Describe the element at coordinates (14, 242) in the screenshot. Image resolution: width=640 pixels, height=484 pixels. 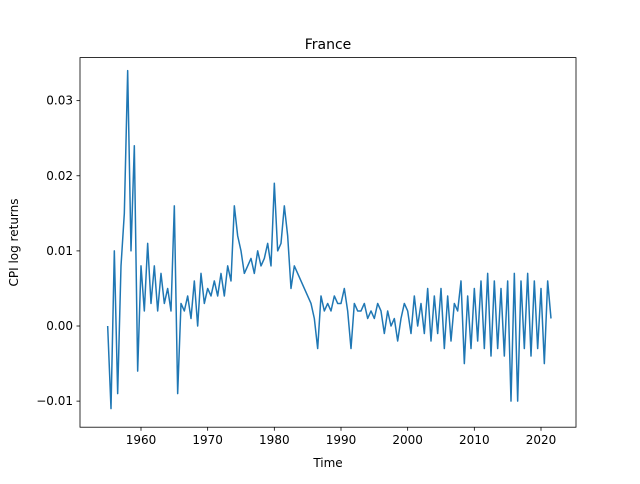
I see `y-axis-label: CPI log returns` at that location.